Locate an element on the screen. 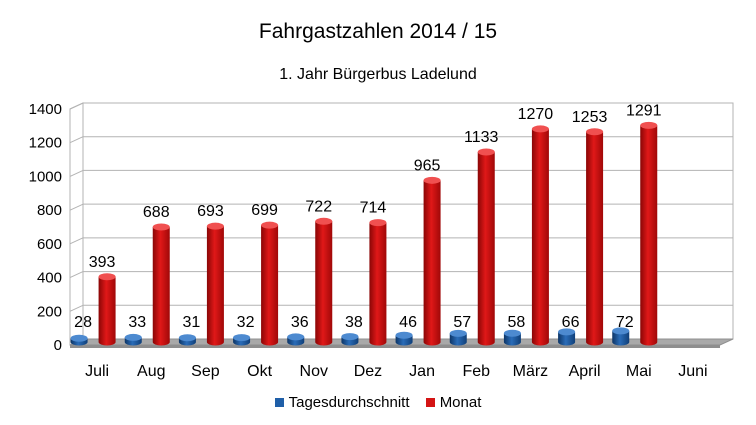 The height and width of the screenshot is (425, 756). x-category-label: März is located at coordinates (531, 371).